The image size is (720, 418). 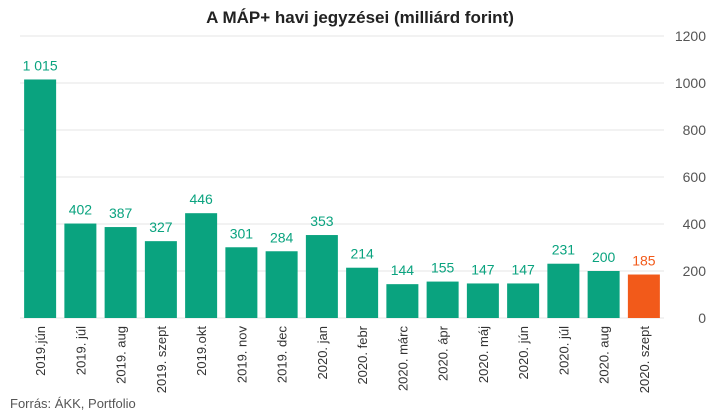 What do you see at coordinates (695, 271) in the screenshot?
I see `y-tick-label: 200` at bounding box center [695, 271].